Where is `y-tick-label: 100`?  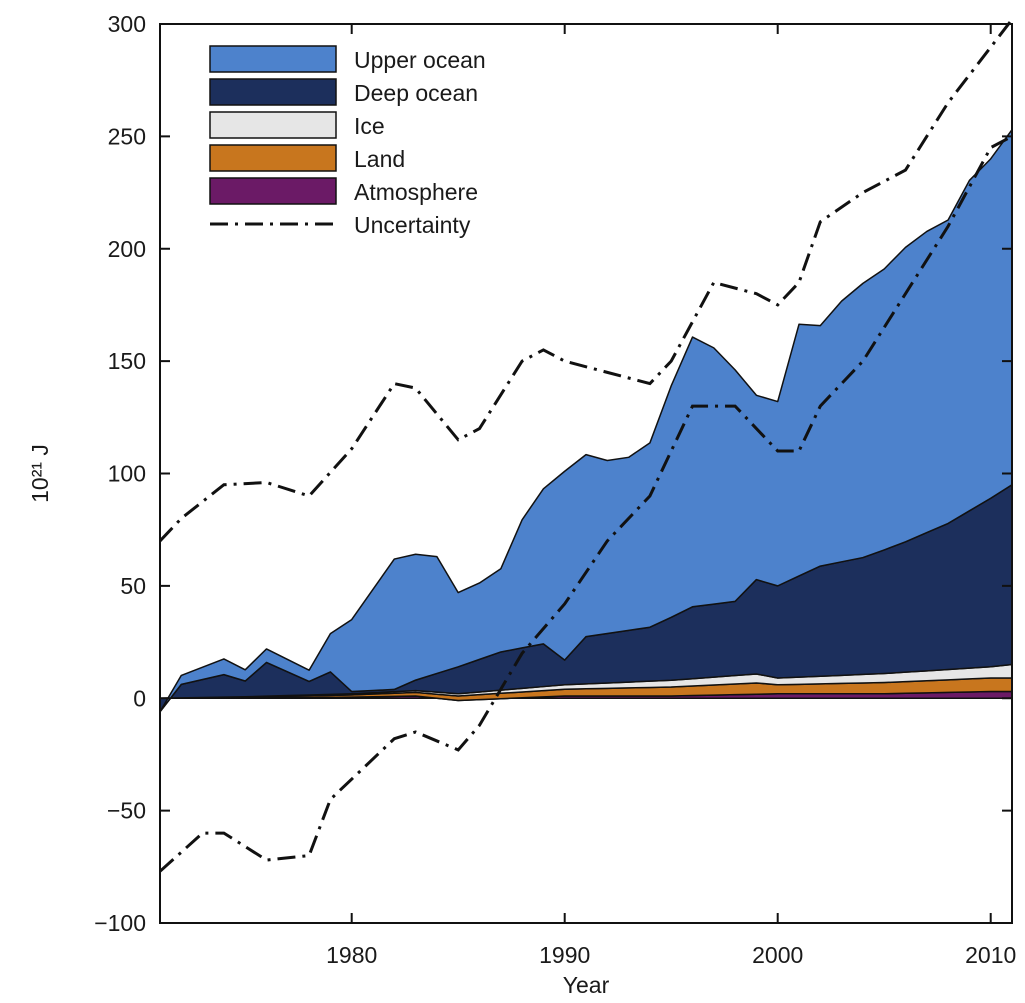 y-tick-label: 100 is located at coordinates (127, 474).